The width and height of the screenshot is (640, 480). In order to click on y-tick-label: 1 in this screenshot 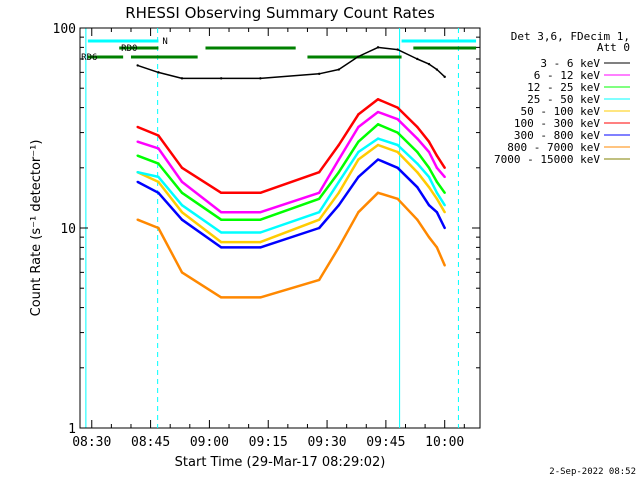, I will do `click(72, 429)`.